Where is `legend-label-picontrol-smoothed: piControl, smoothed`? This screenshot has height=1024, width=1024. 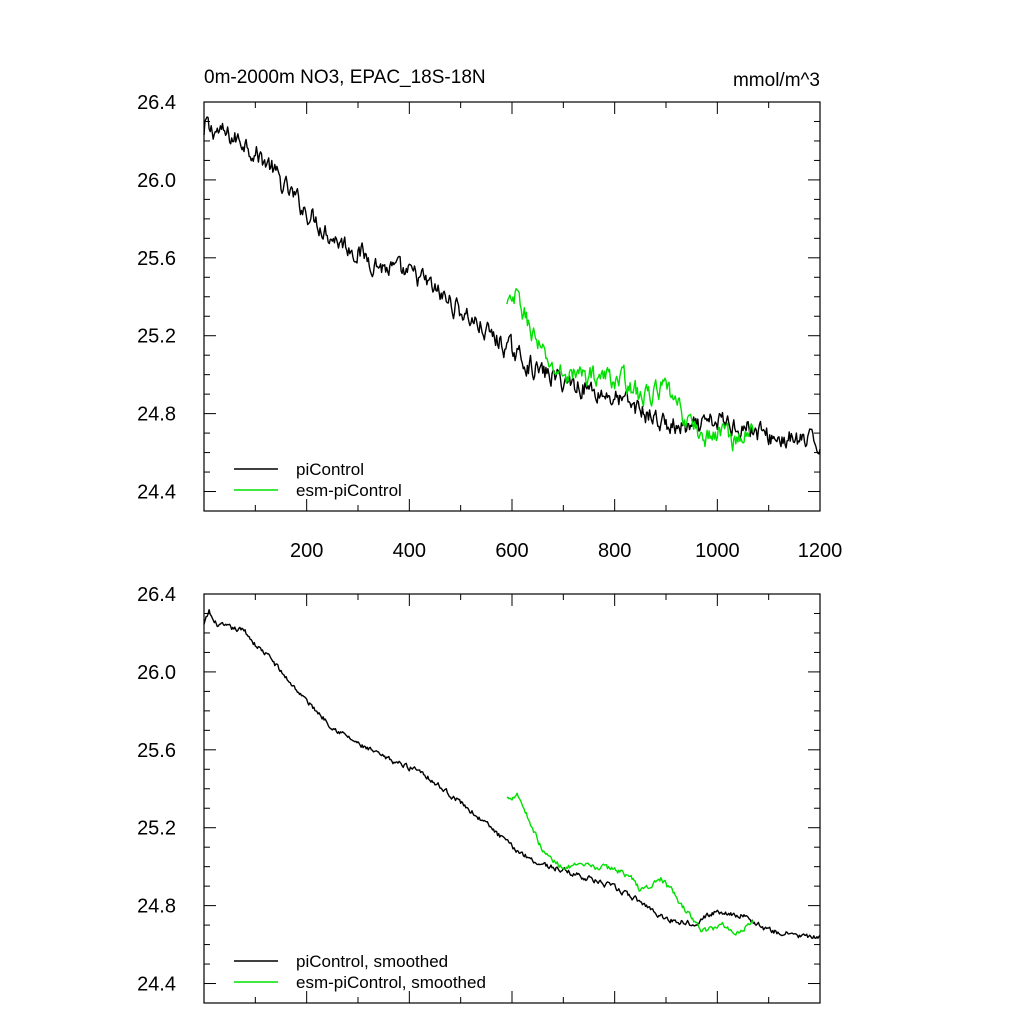 legend-label-picontrol-smoothed: piControl, smoothed is located at coordinates (372, 961).